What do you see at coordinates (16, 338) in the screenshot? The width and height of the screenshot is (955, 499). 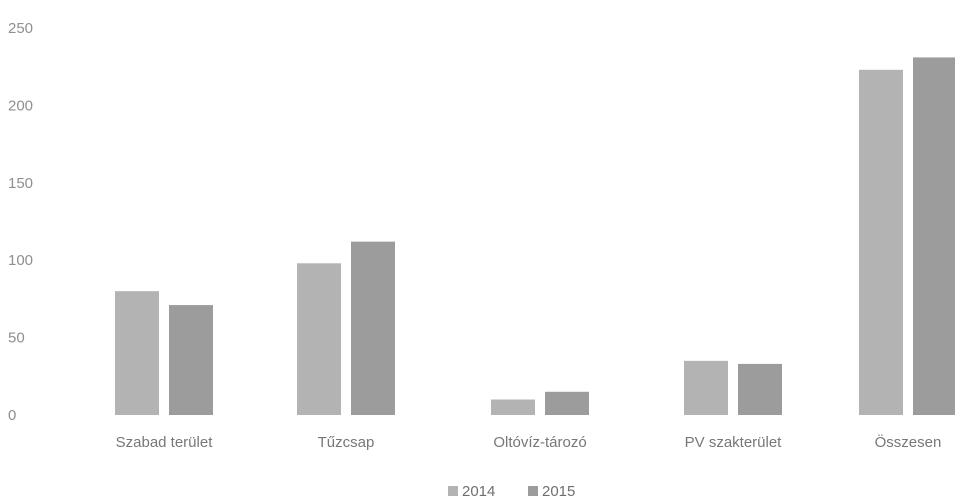 I see `y-tick-label: 50` at bounding box center [16, 338].